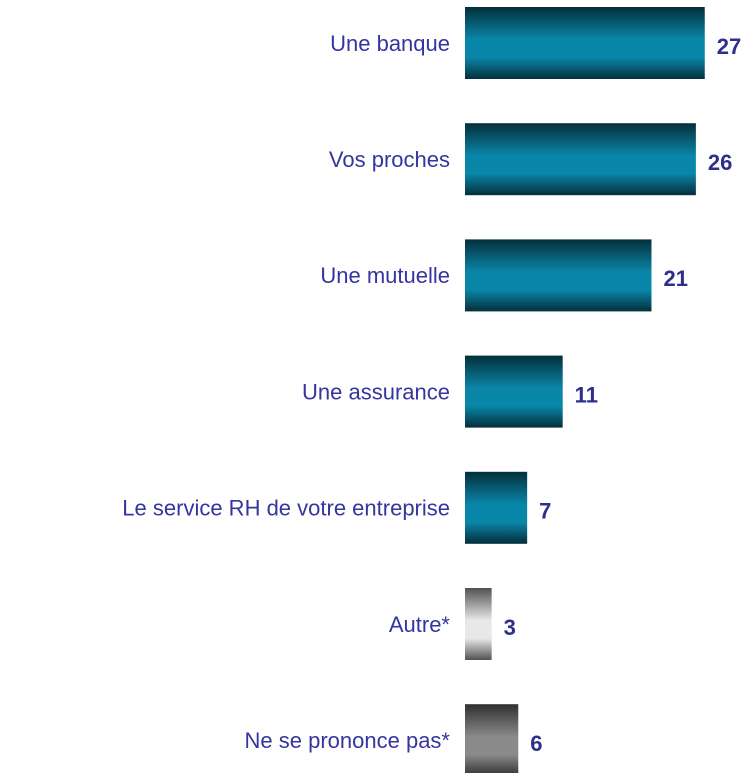 The height and width of the screenshot is (773, 752). I want to click on value-label: 7, so click(545, 511).